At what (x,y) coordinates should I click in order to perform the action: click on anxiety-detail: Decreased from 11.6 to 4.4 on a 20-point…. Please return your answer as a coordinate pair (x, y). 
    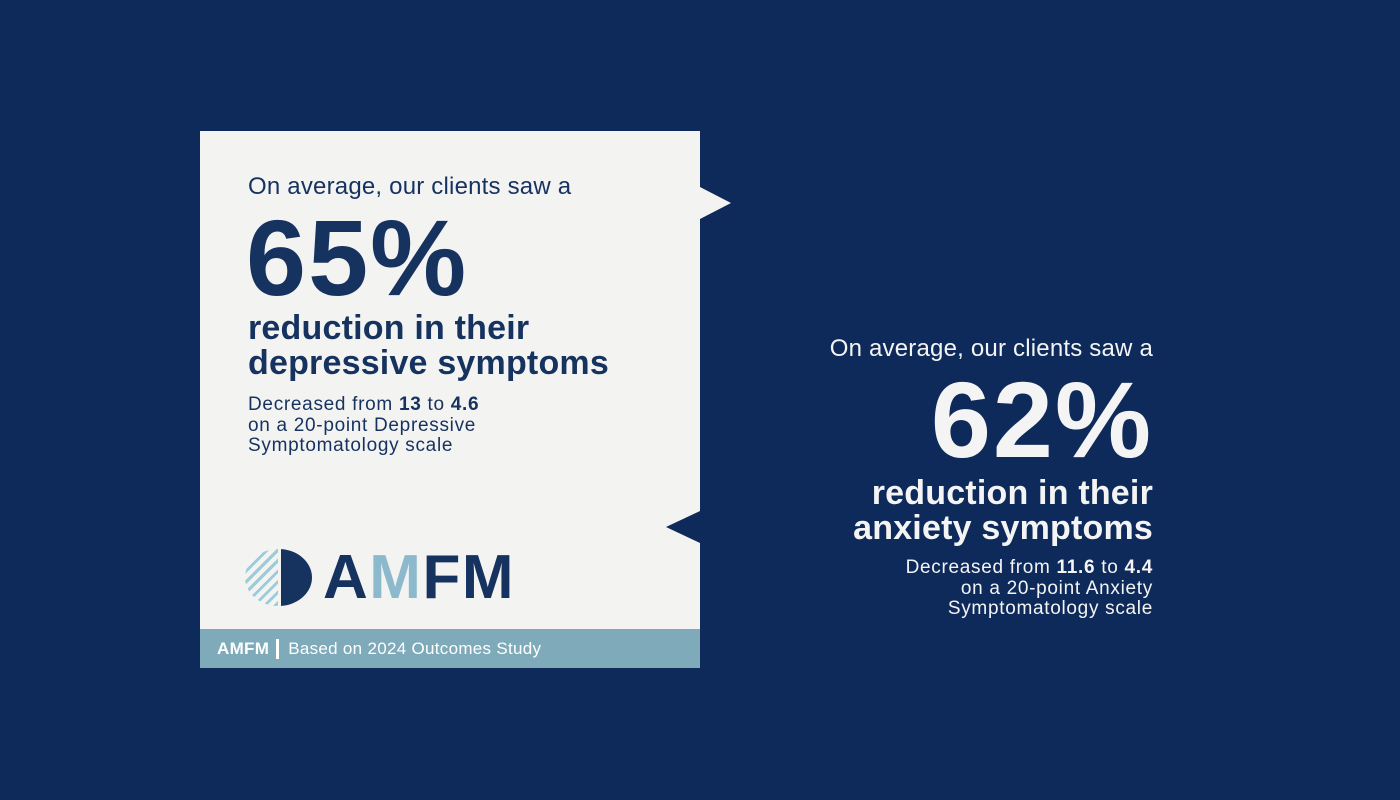
    Looking at the image, I should click on (963, 588).